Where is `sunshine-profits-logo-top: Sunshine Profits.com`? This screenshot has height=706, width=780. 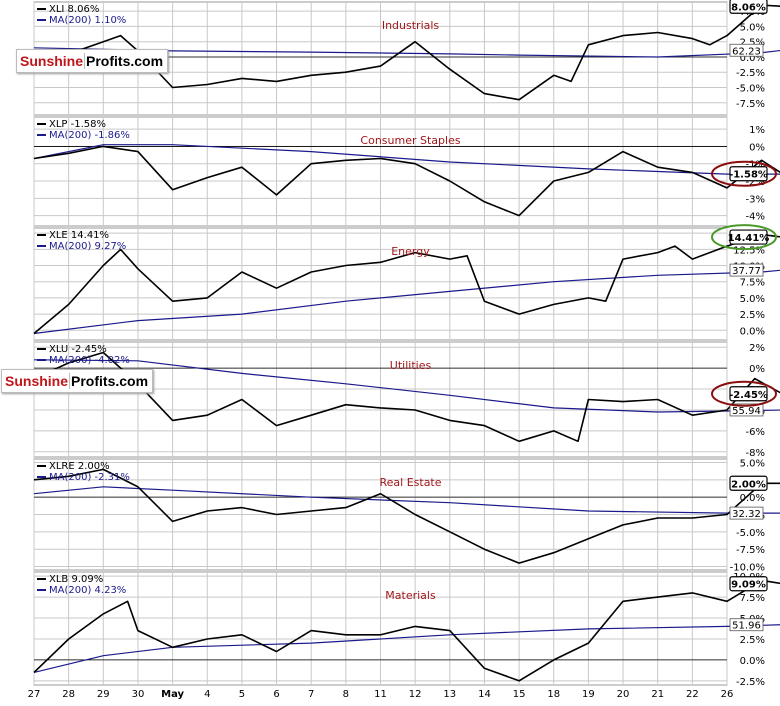 sunshine-profits-logo-top: Sunshine Profits.com is located at coordinates (92, 61).